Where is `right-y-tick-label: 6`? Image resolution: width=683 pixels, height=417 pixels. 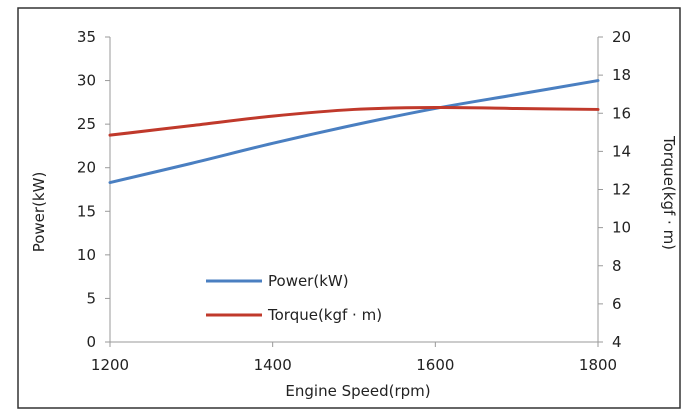 right-y-tick-label: 6 is located at coordinates (617, 304).